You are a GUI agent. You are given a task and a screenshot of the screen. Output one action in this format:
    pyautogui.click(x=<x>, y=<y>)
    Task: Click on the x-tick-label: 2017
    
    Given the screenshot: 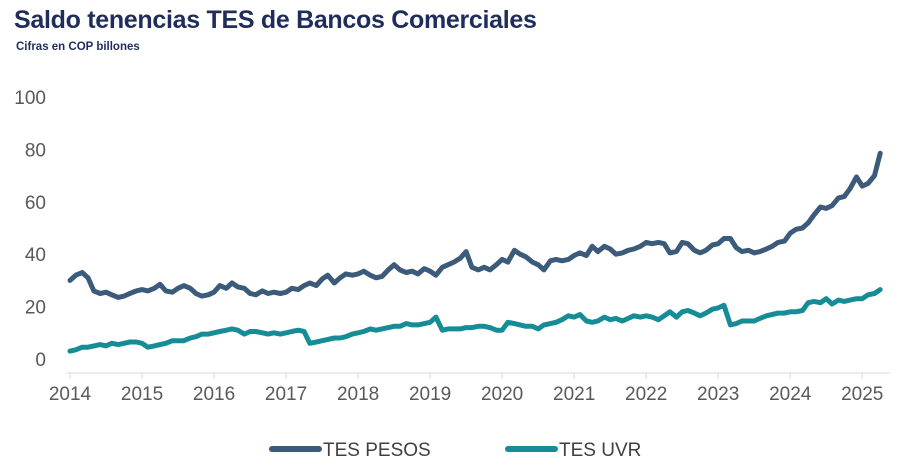 What is the action you would take?
    pyautogui.click(x=286, y=394)
    